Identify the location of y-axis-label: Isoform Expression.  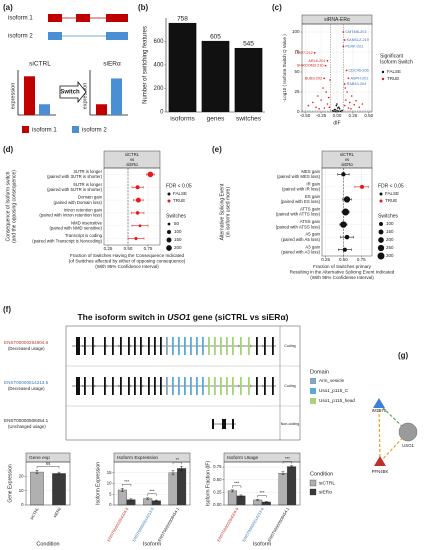
(98, 483).